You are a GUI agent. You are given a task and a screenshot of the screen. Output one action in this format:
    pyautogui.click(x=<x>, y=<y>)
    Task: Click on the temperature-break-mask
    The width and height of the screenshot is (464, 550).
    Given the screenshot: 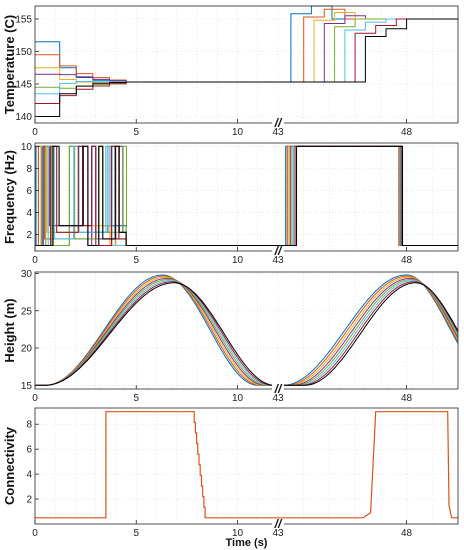 What is the action you would take?
    pyautogui.click(x=278, y=123)
    